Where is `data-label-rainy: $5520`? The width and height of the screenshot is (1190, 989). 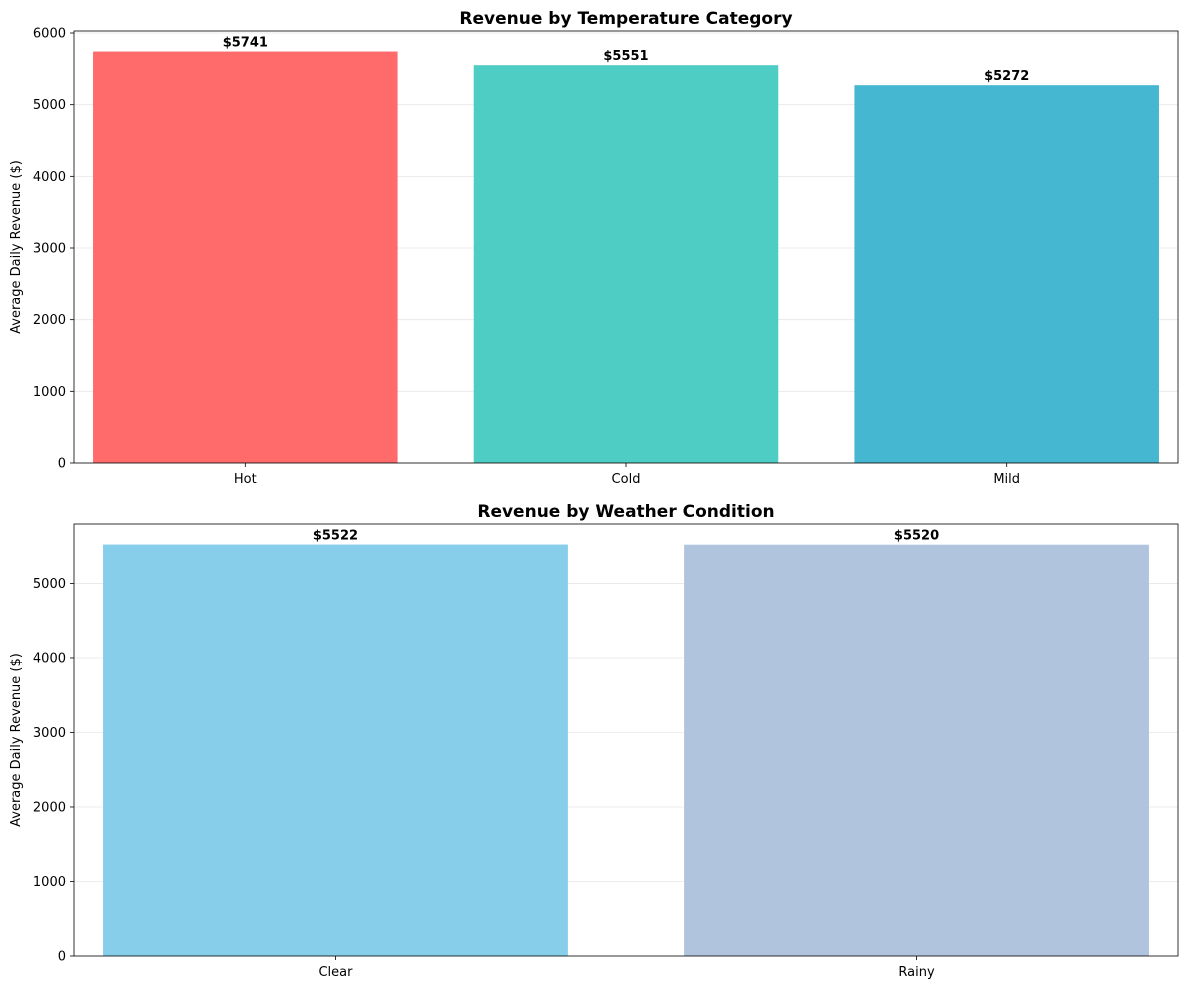
data-label-rainy: $5520 is located at coordinates (916, 536).